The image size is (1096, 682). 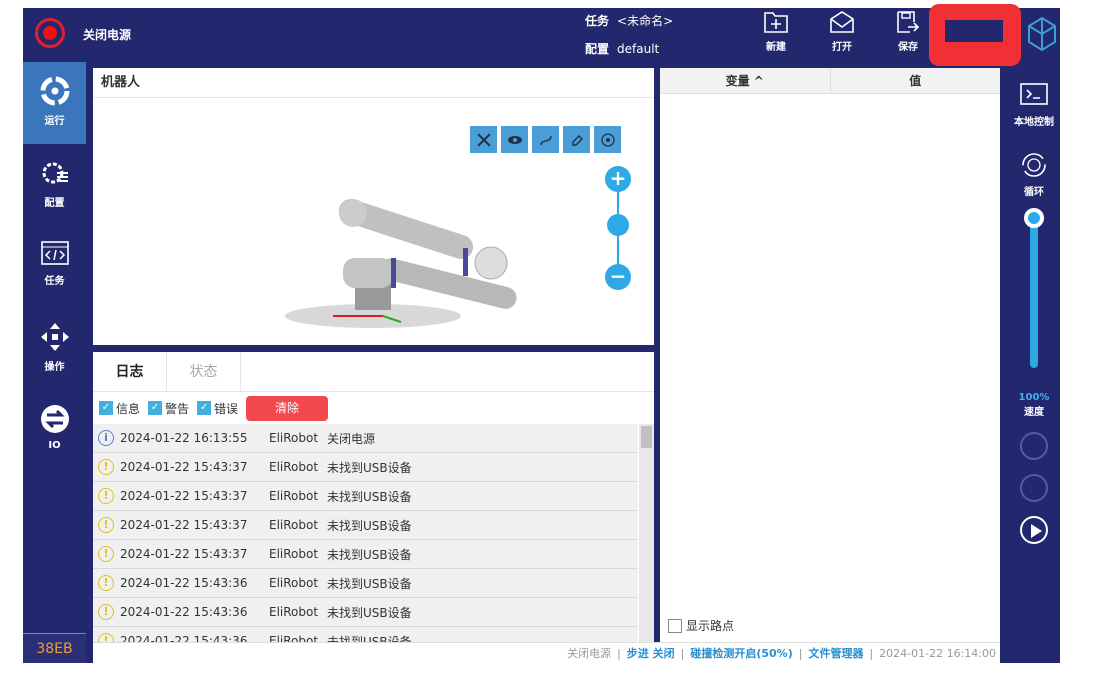 I want to click on log-time: 2024-01-22 16:13:55, so click(x=184, y=438).